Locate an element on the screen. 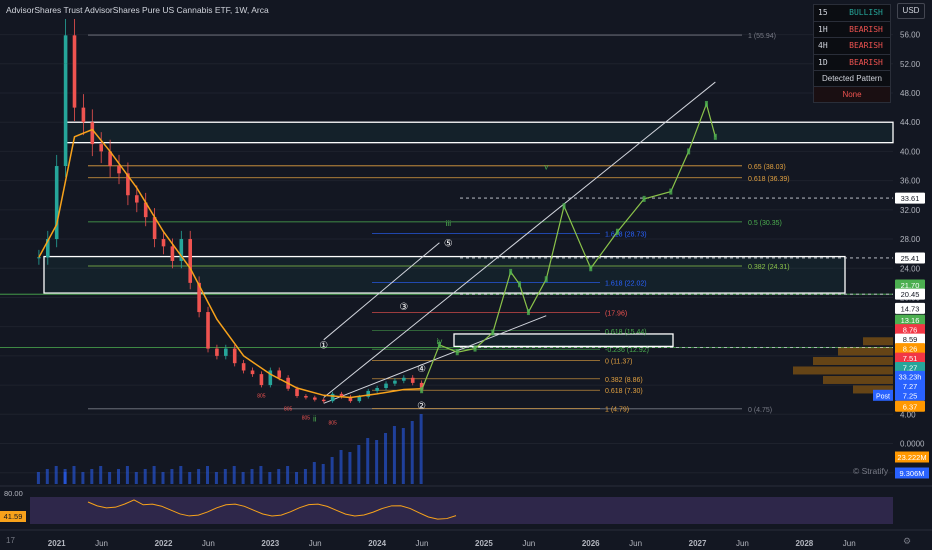 The width and height of the screenshot is (932, 550). time-tick-label: 2025 is located at coordinates (484, 543).